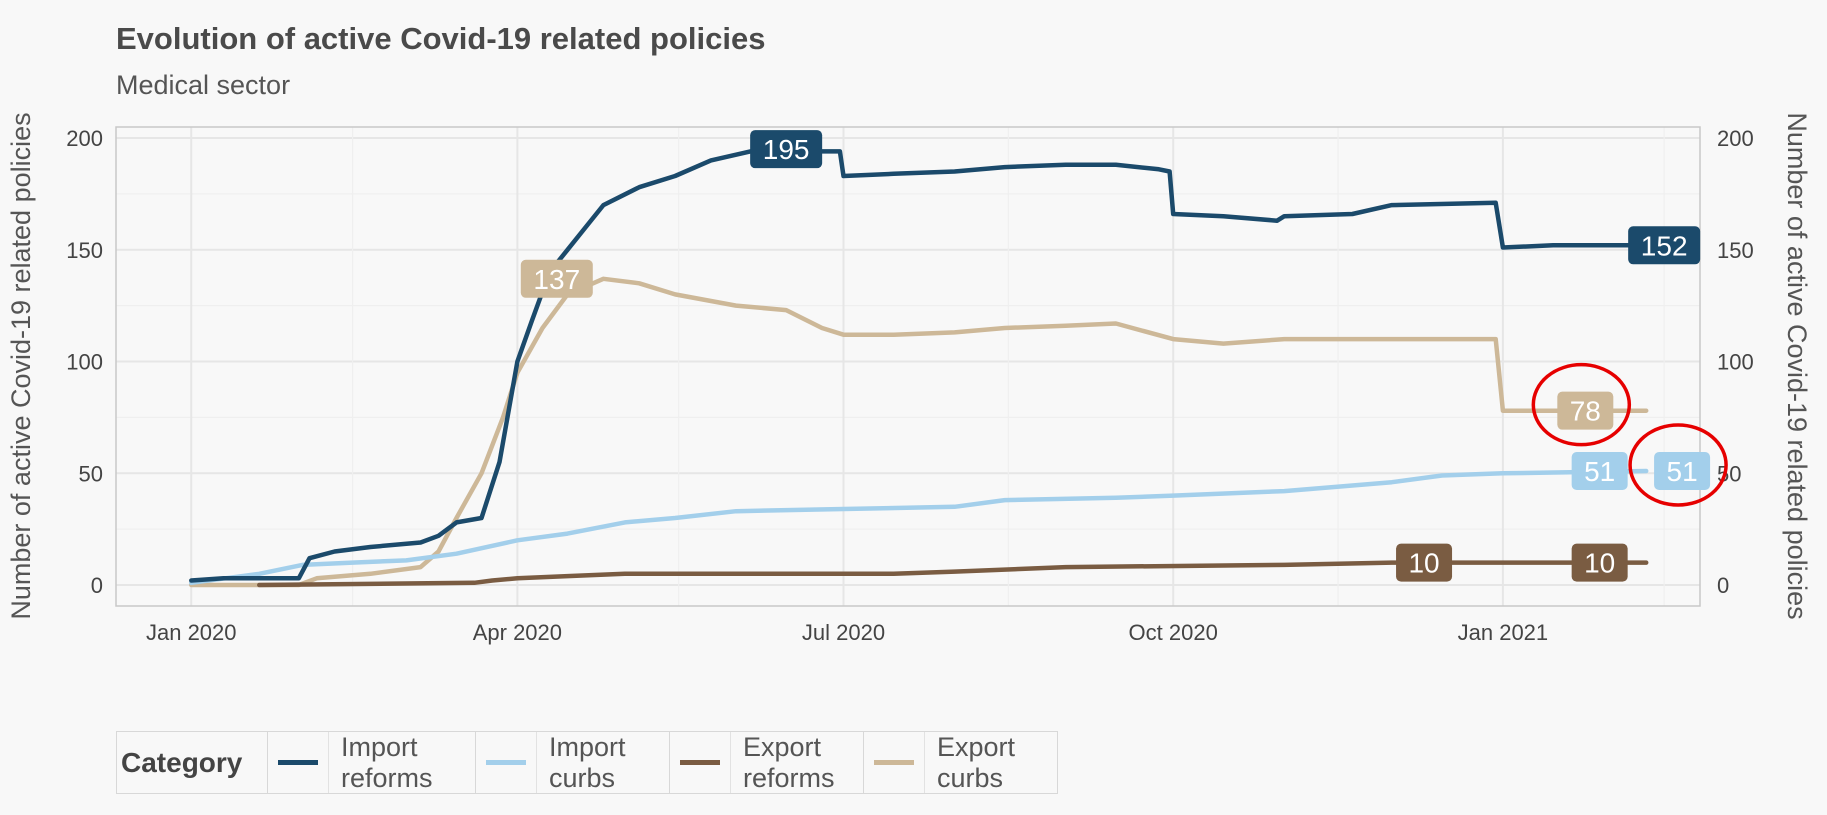 Image resolution: width=1827 pixels, height=815 pixels. What do you see at coordinates (1723, 585) in the screenshot?
I see `y-tick-label-right: 0` at bounding box center [1723, 585].